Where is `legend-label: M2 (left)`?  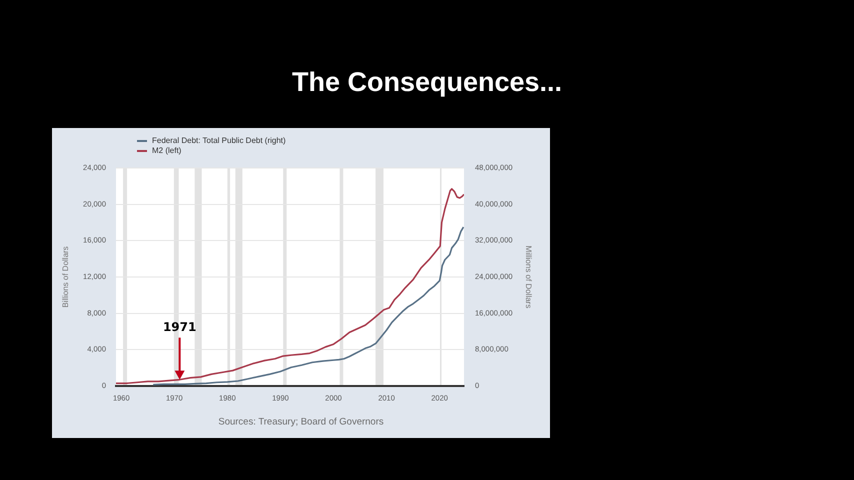 legend-label: M2 (left) is located at coordinates (167, 151).